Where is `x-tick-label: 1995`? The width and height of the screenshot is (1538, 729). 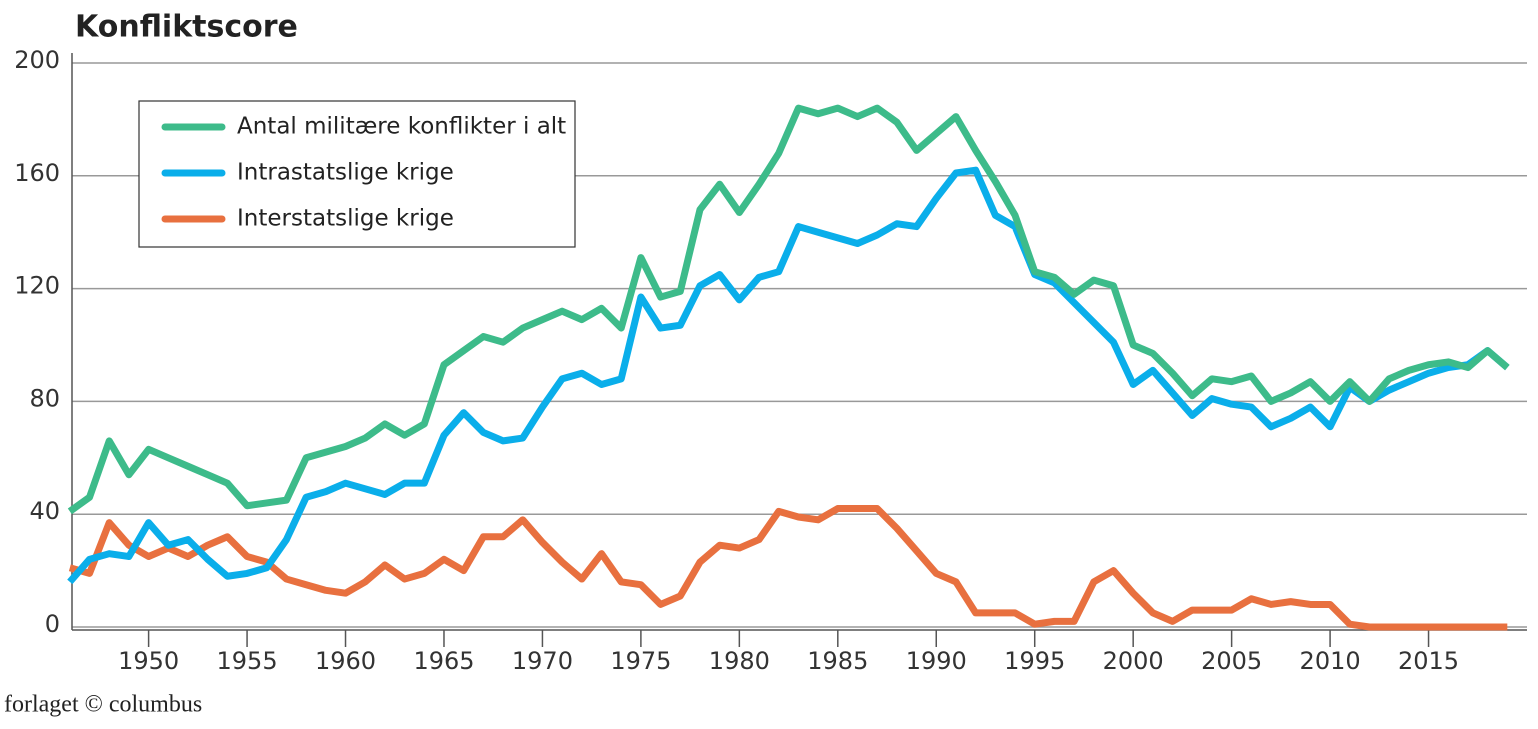 x-tick-label: 1995 is located at coordinates (1034, 661).